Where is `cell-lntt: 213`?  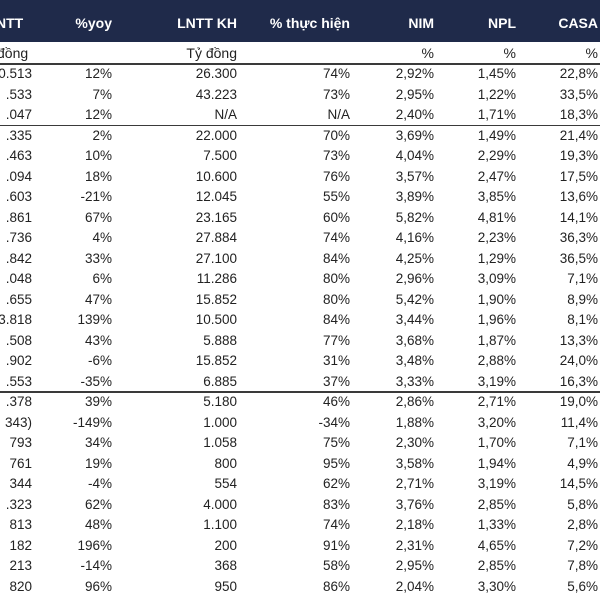 cell-lntt: 213 is located at coordinates (20, 565).